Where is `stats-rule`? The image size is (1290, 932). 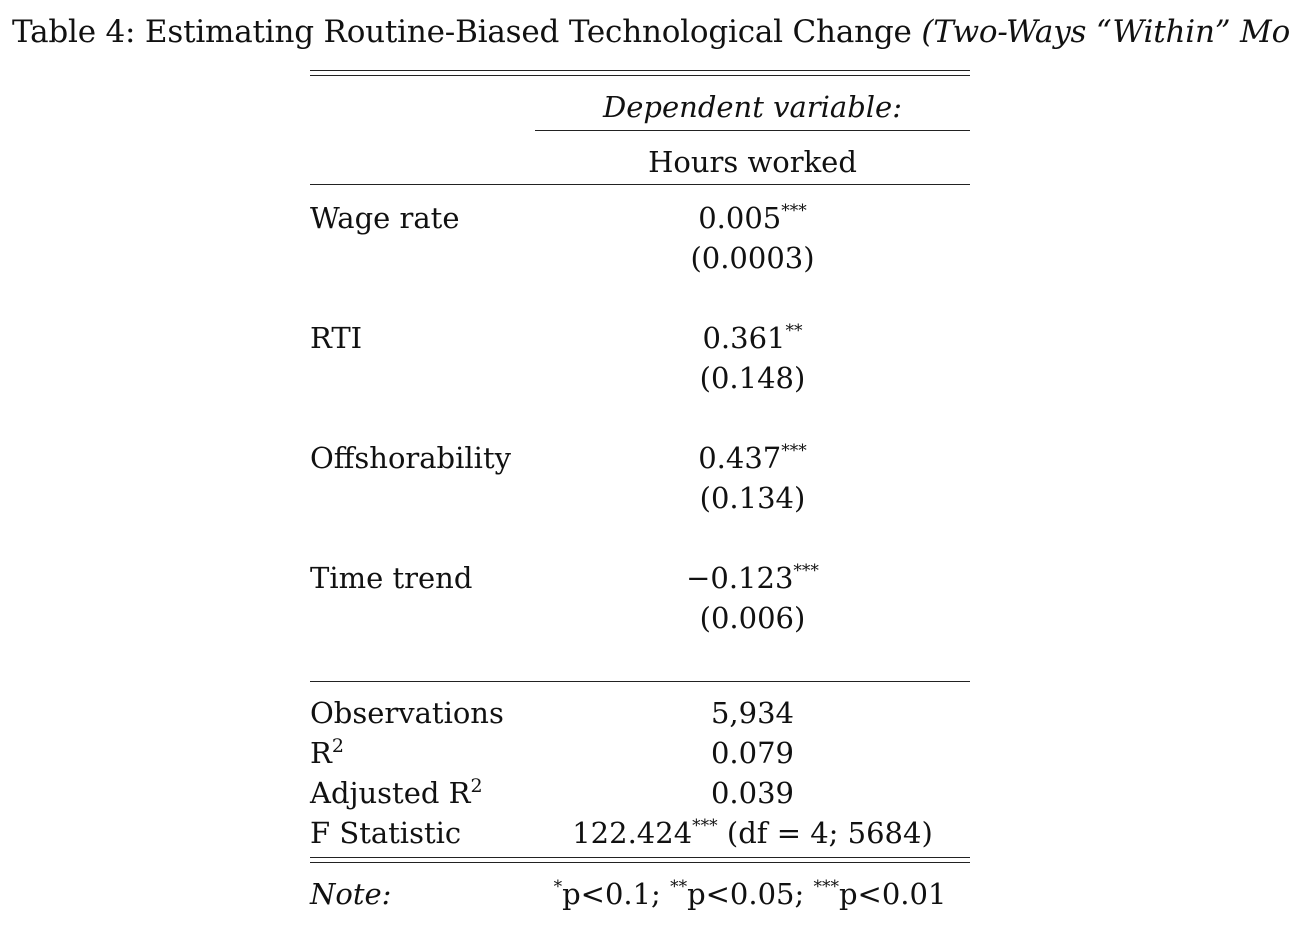 stats-rule is located at coordinates (640, 681).